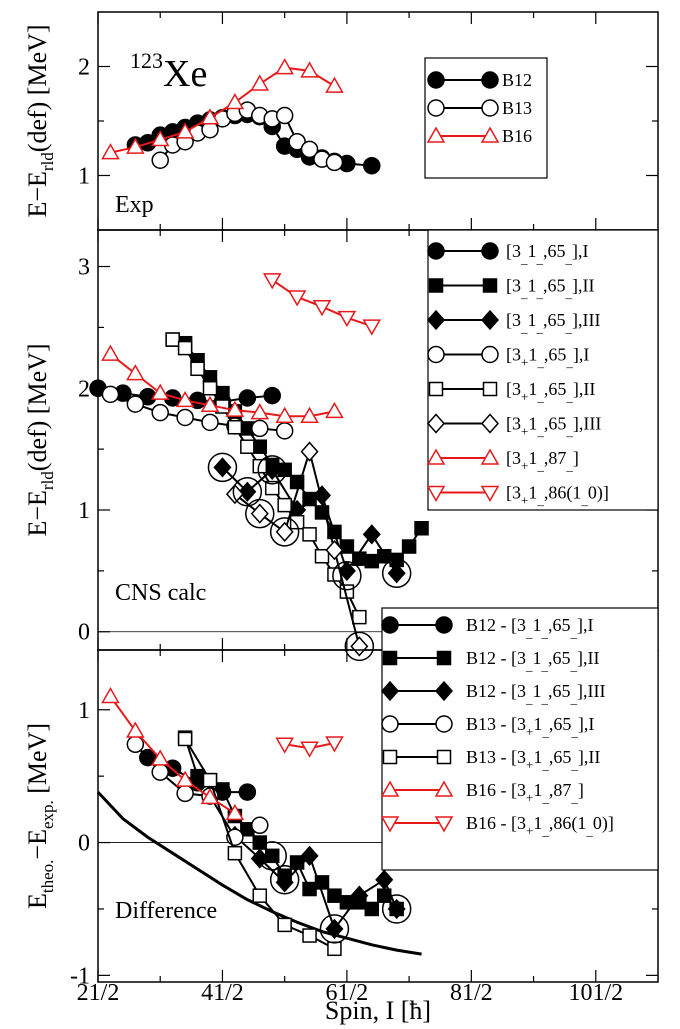 The width and height of the screenshot is (680, 1029). Describe the element at coordinates (347, 993) in the screenshot. I see `x-tick-label-2: 61/2` at that location.